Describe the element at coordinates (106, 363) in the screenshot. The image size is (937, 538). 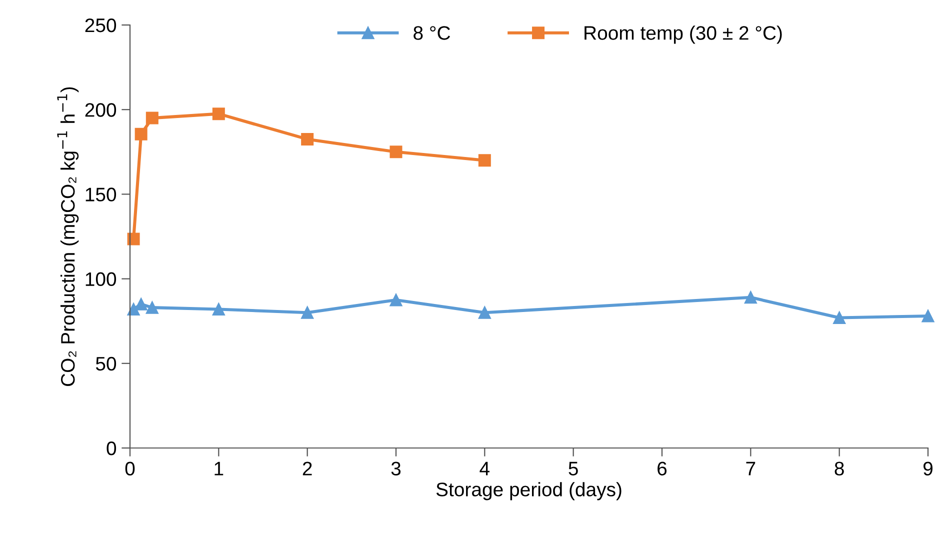
I see `y-tick-label: 50` at that location.